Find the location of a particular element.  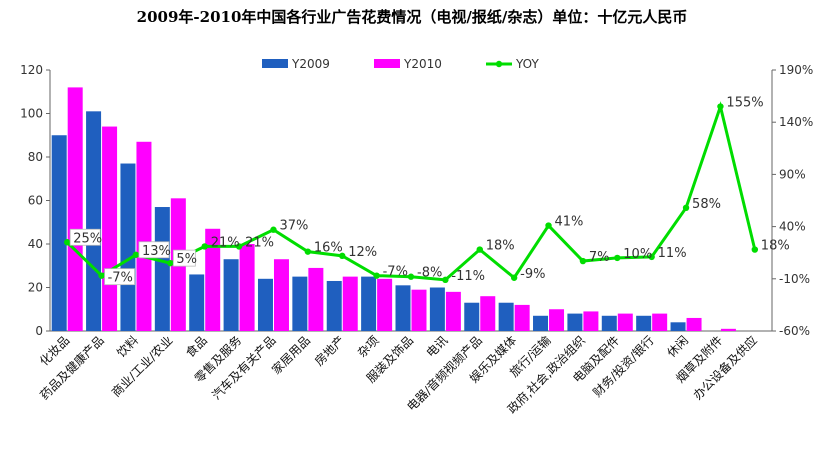

right-tick-label: -10% is located at coordinates (794, 279).